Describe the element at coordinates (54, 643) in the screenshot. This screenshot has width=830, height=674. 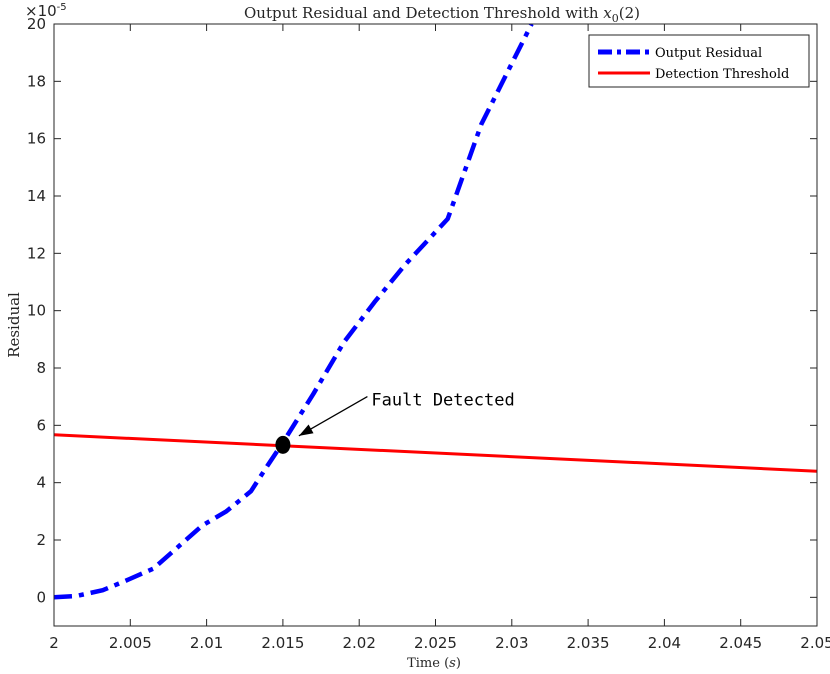
I see `x-tick-label: 2` at that location.